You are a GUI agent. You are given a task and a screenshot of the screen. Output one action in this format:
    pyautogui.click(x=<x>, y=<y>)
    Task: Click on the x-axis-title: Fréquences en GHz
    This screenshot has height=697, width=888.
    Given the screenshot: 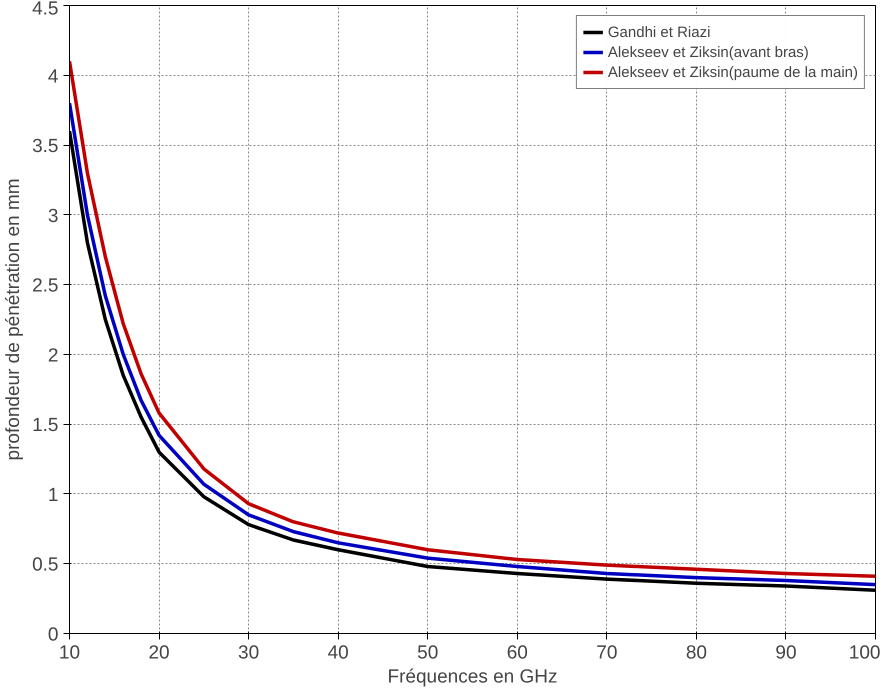 What is the action you would take?
    pyautogui.click(x=472, y=677)
    